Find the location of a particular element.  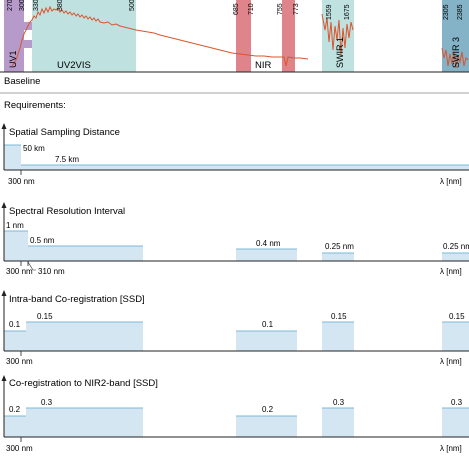

panel-title: Intra-band Co-registration [SSD] is located at coordinates (77, 299).